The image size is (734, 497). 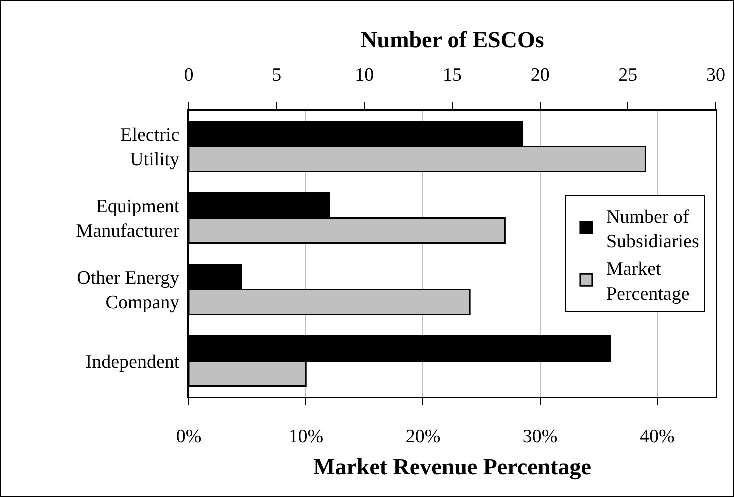 I want to click on x2-tick-label: 15, so click(x=452, y=75).